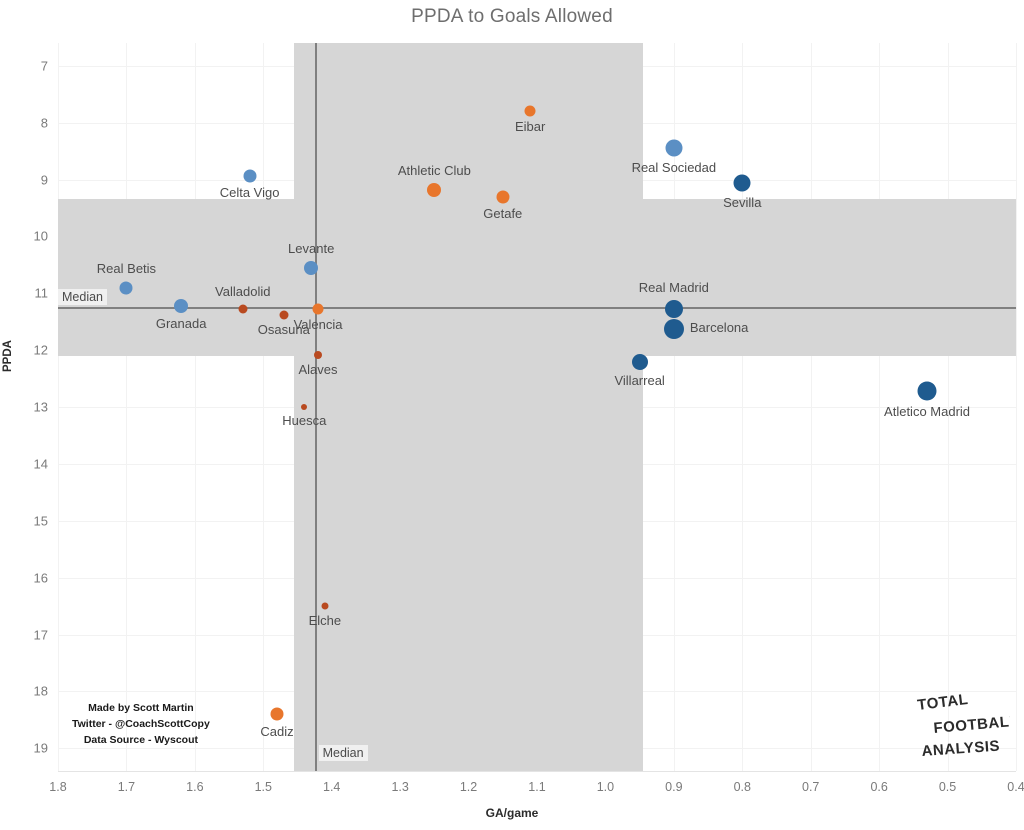  Describe the element at coordinates (503, 214) in the screenshot. I see `data-point-label: Getafe` at that location.